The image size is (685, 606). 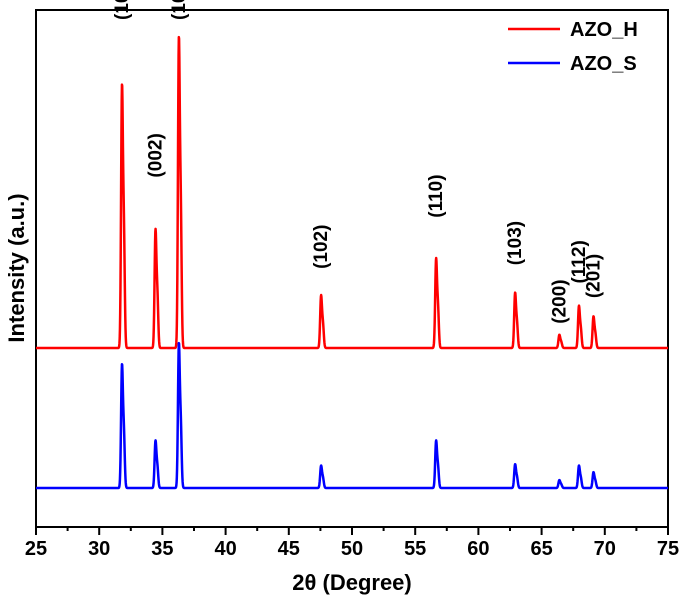 I want to click on peak-label: (002), so click(x=155, y=155).